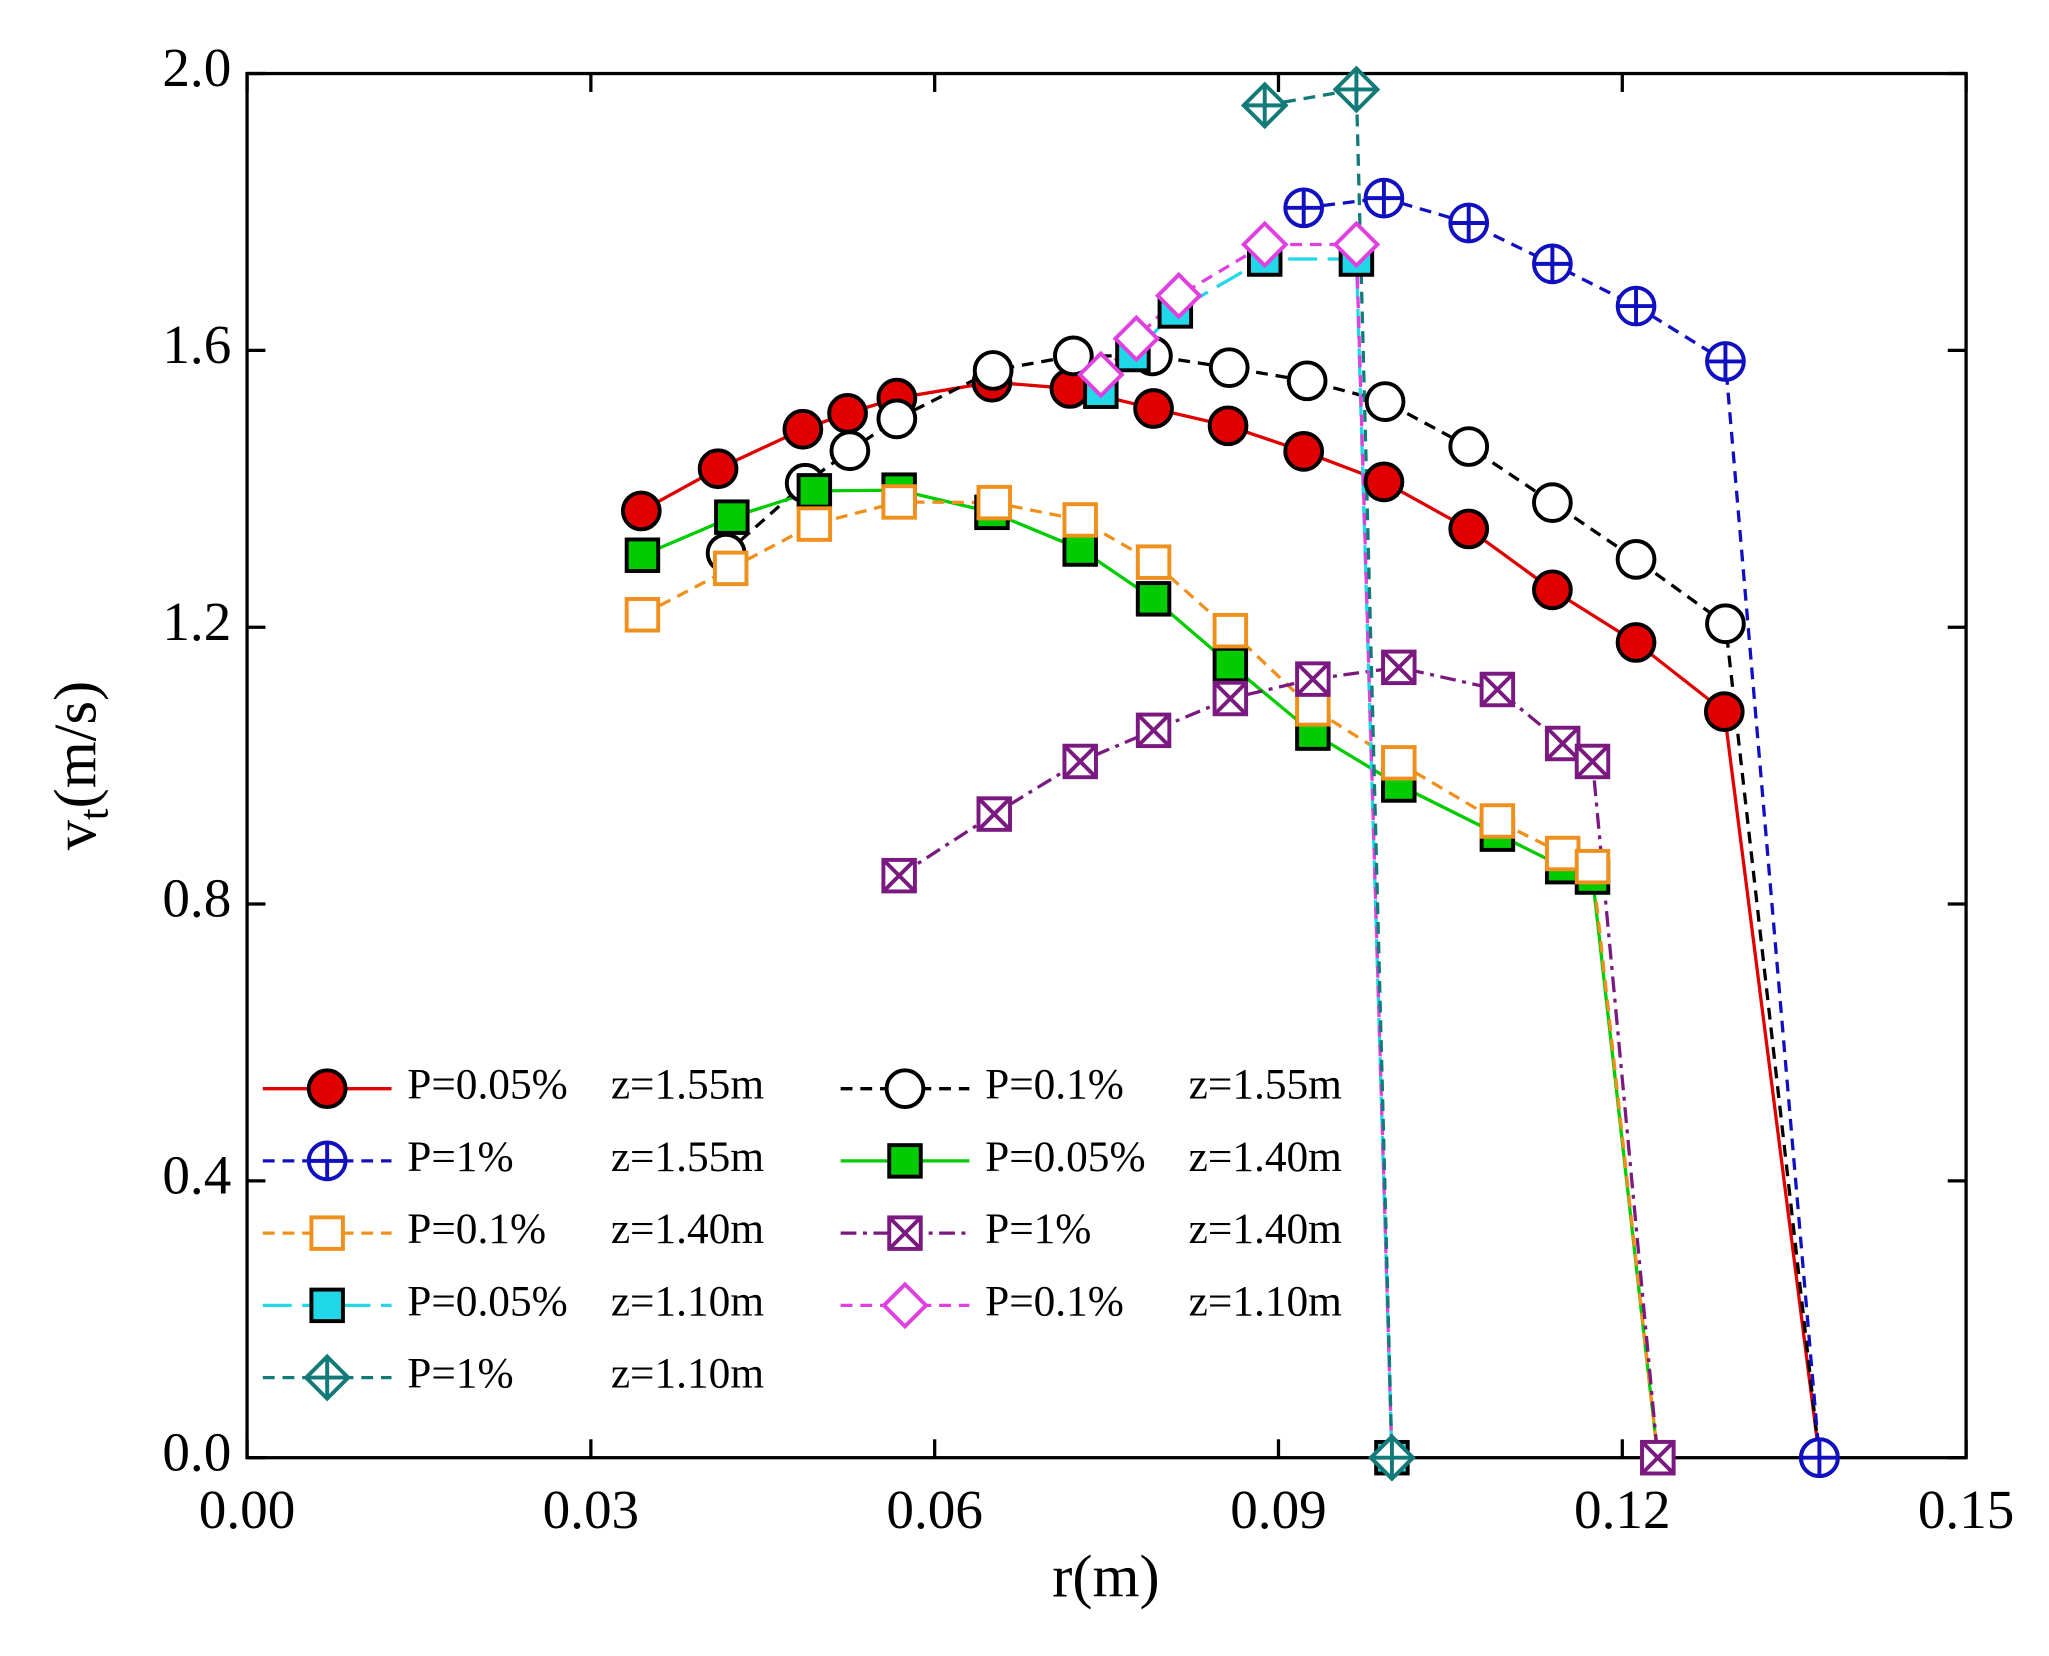 The image size is (2049, 1656). I want to click on x-axis-label: r(m), so click(1105, 1576).